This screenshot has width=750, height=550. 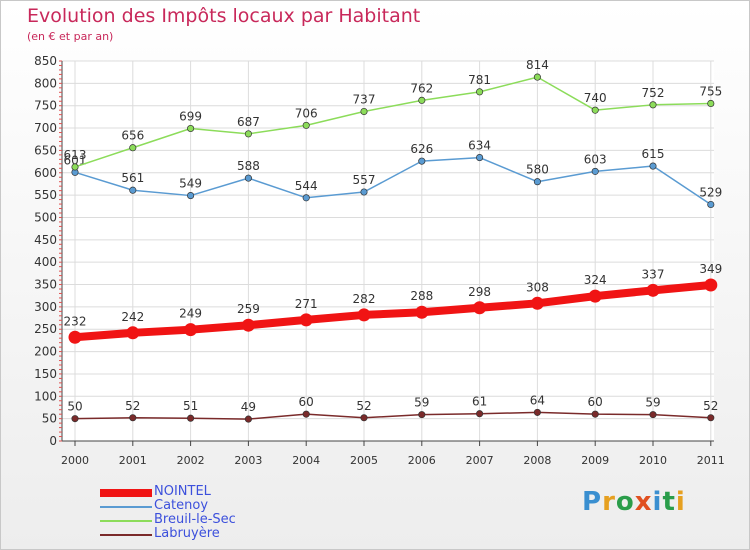 What do you see at coordinates (537, 65) in the screenshot?
I see `data-label: 814` at bounding box center [537, 65].